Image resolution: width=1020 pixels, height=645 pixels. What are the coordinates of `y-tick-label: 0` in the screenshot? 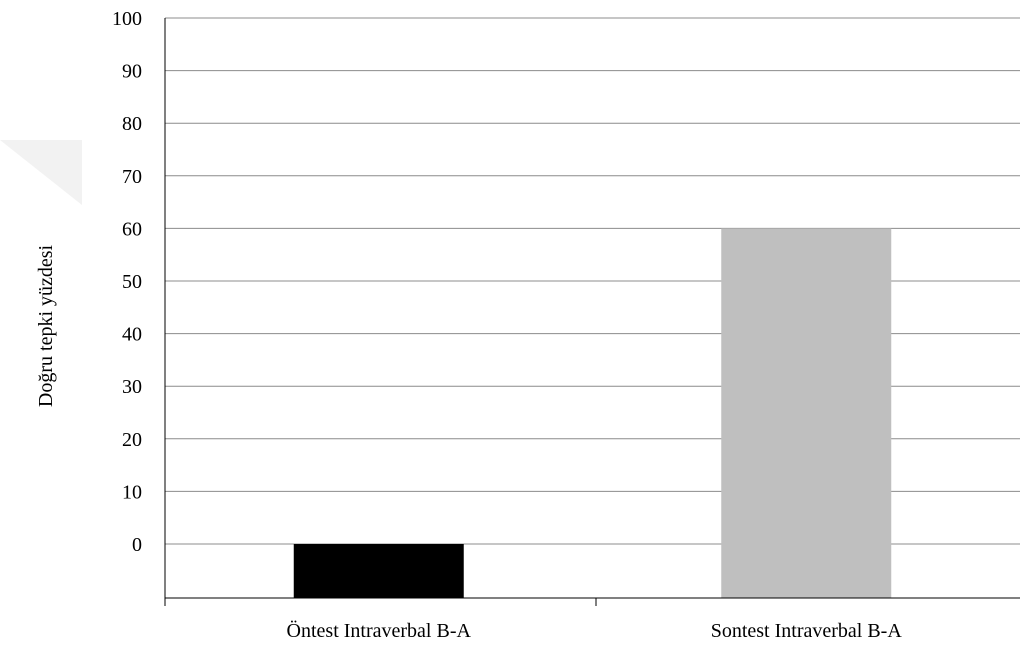 It's located at (137, 545).